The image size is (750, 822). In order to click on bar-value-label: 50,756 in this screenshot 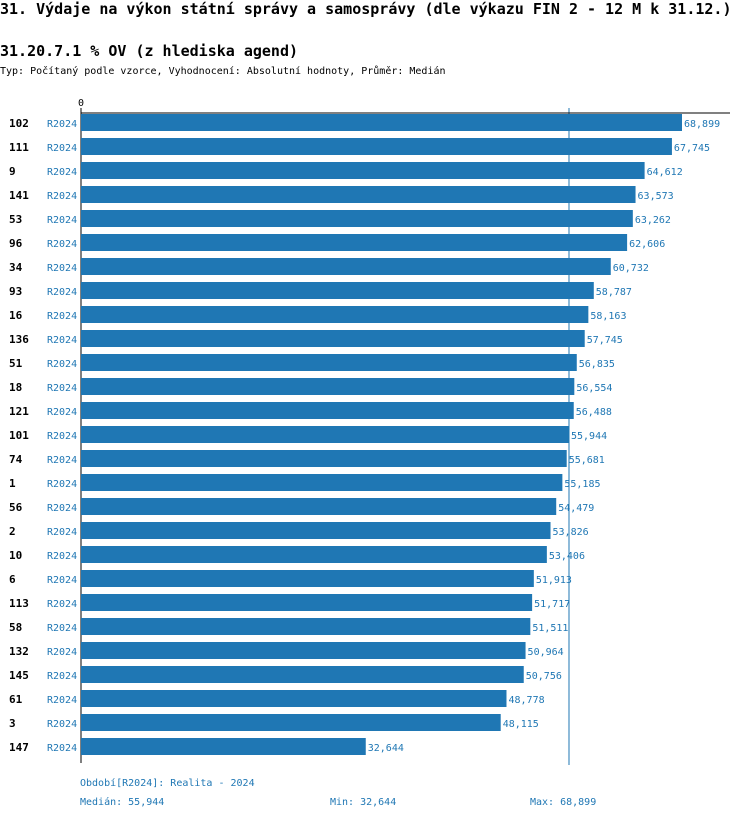, I will do `click(544, 676)`.